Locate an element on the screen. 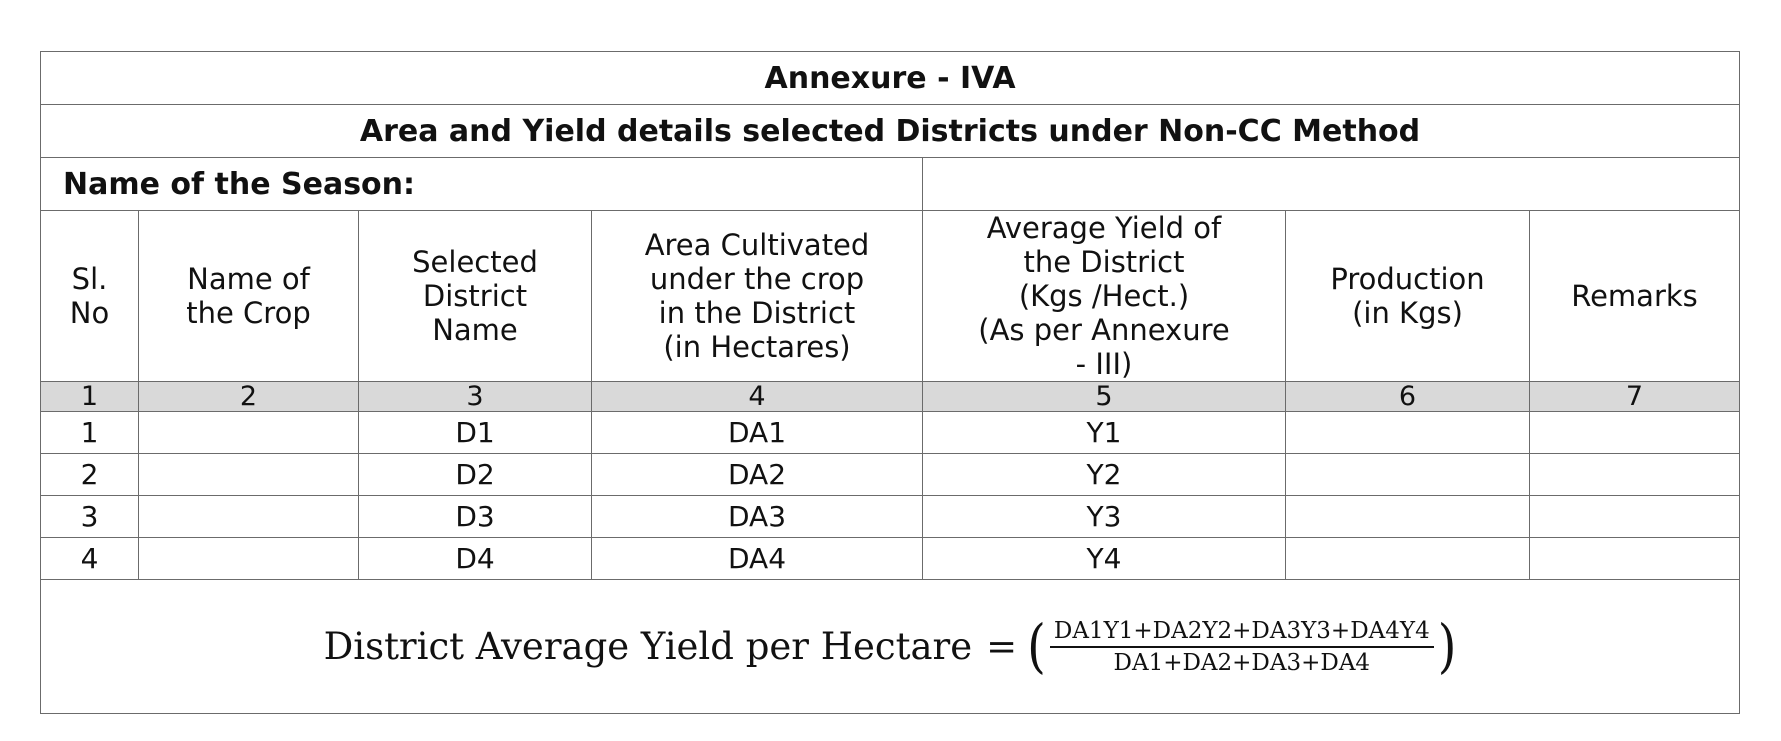 This screenshot has width=1781, height=741. table-row: 1 D1 DA1 Y1 is located at coordinates (890, 432).